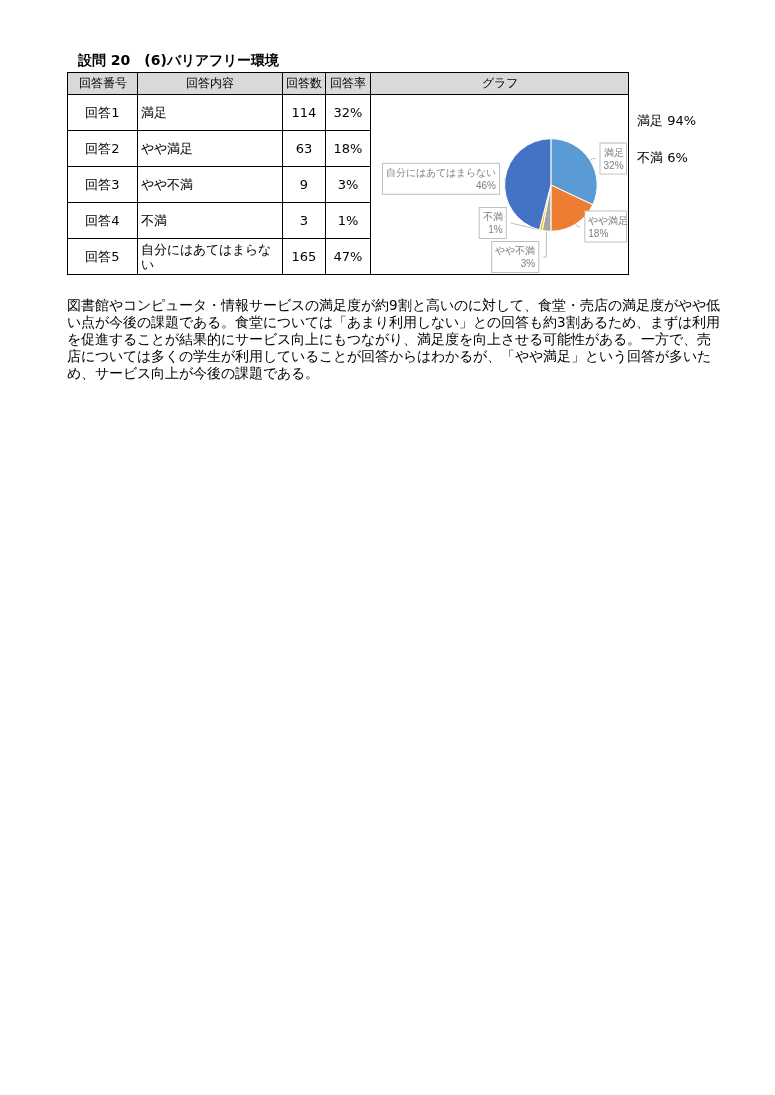 The height and width of the screenshot is (1095, 775). What do you see at coordinates (167, 148) in the screenshot?
I see `category-label: やや満足` at bounding box center [167, 148].